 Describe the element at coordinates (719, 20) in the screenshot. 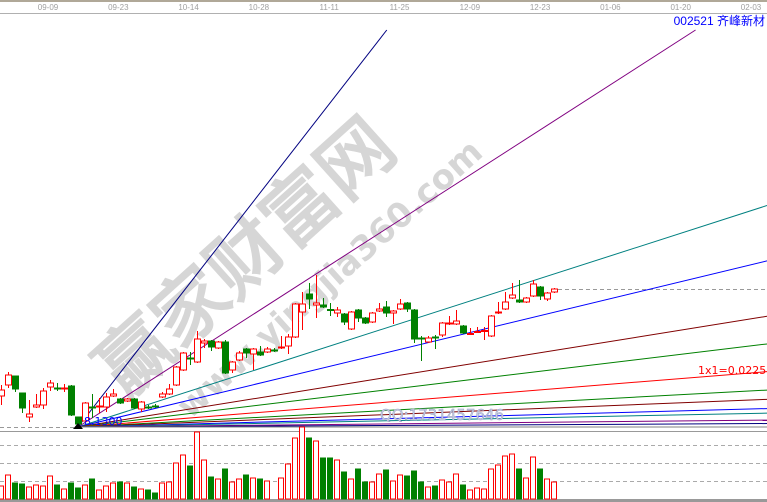

I see `stock-title: 002521 齐峰新材` at that location.